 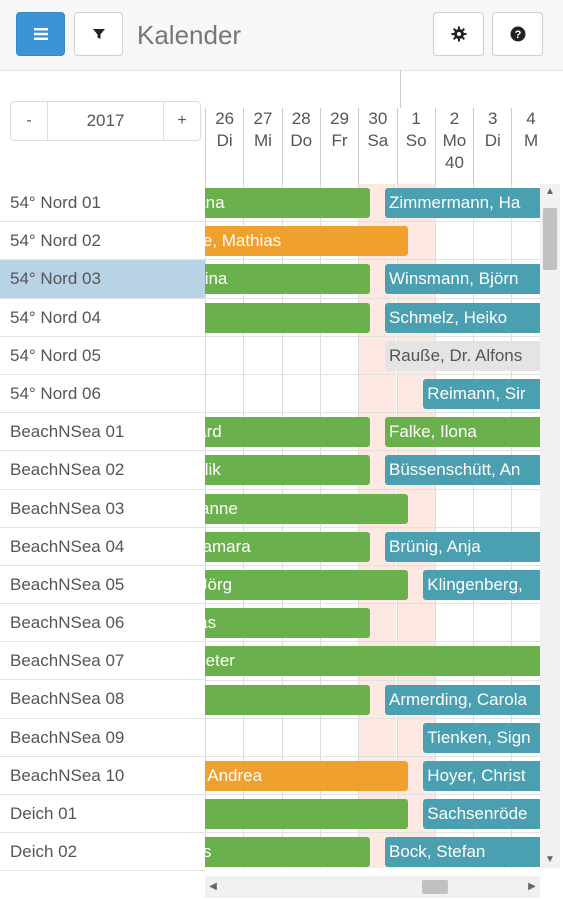 I want to click on unit-row-label: Deich 02, so click(x=102, y=852).